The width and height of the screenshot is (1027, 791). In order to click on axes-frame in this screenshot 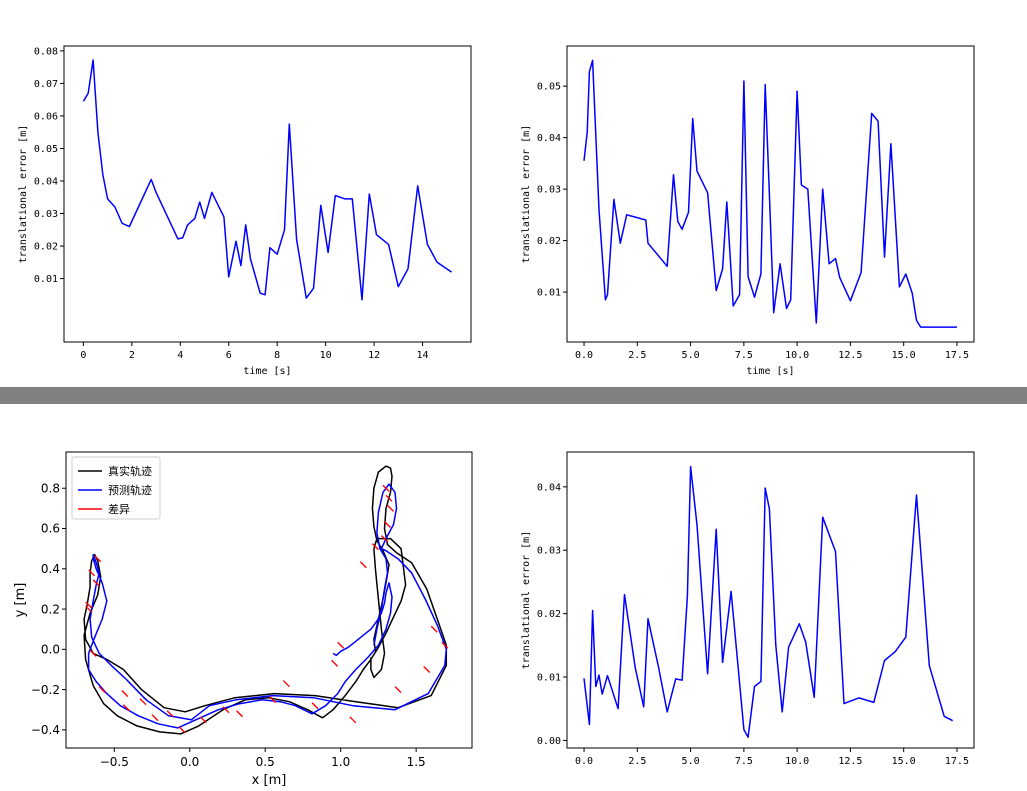, I will do `click(269, 600)`.